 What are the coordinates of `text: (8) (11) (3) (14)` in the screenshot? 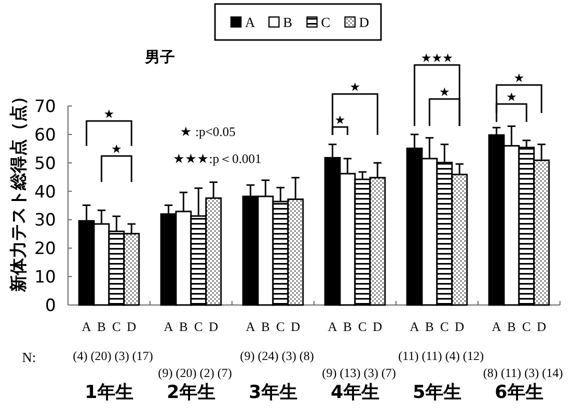 It's located at (523, 373).